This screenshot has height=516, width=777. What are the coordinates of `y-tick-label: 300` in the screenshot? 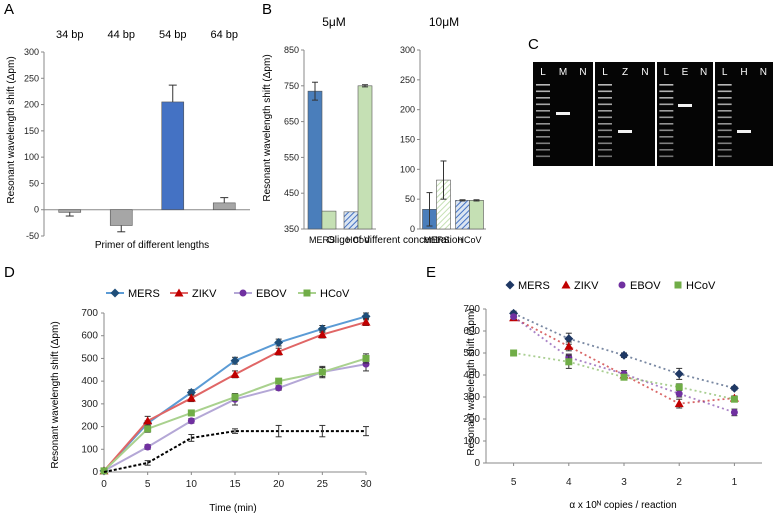 It's located at (471, 397).